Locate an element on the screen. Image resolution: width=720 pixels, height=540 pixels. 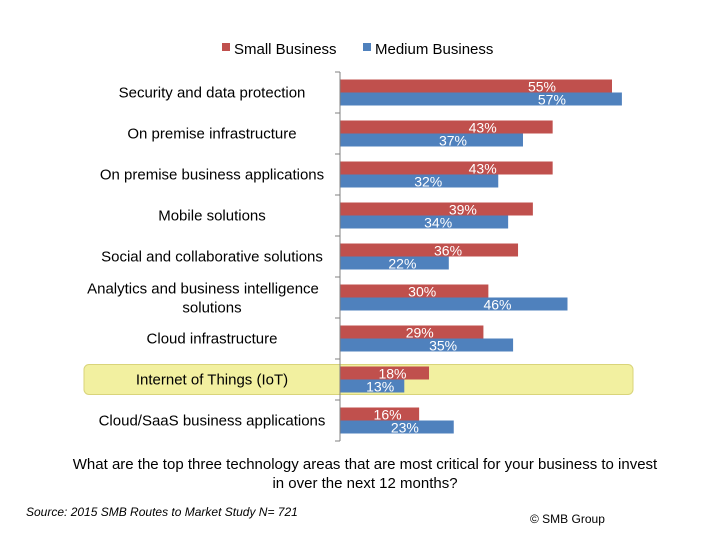
legend-label: Medium Business is located at coordinates (434, 49).